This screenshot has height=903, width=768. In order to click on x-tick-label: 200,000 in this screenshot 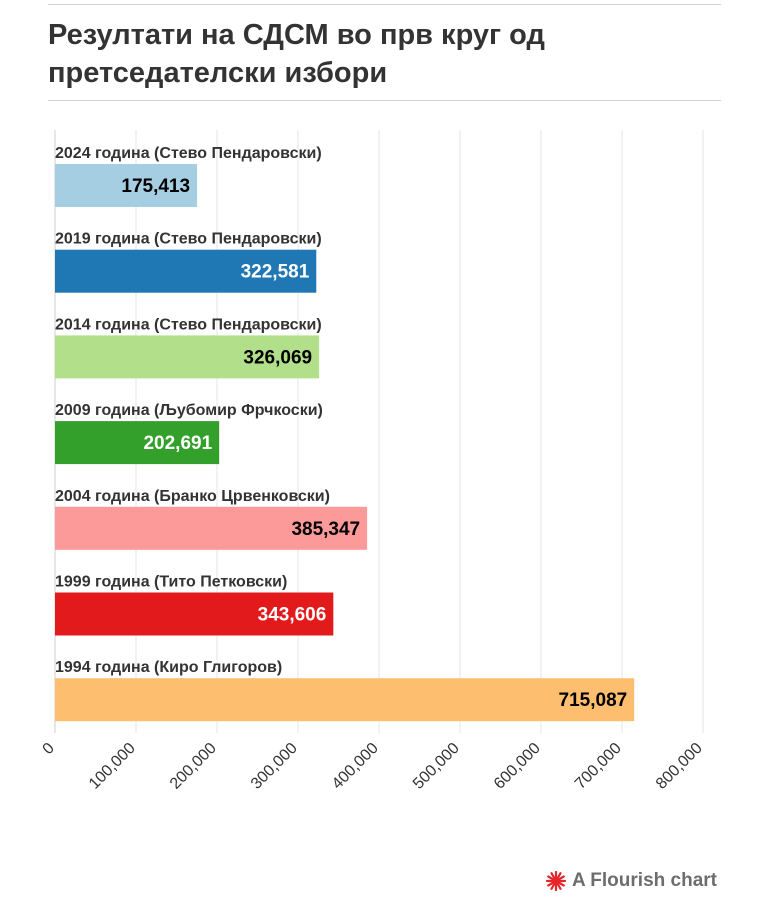, I will do `click(193, 766)`.